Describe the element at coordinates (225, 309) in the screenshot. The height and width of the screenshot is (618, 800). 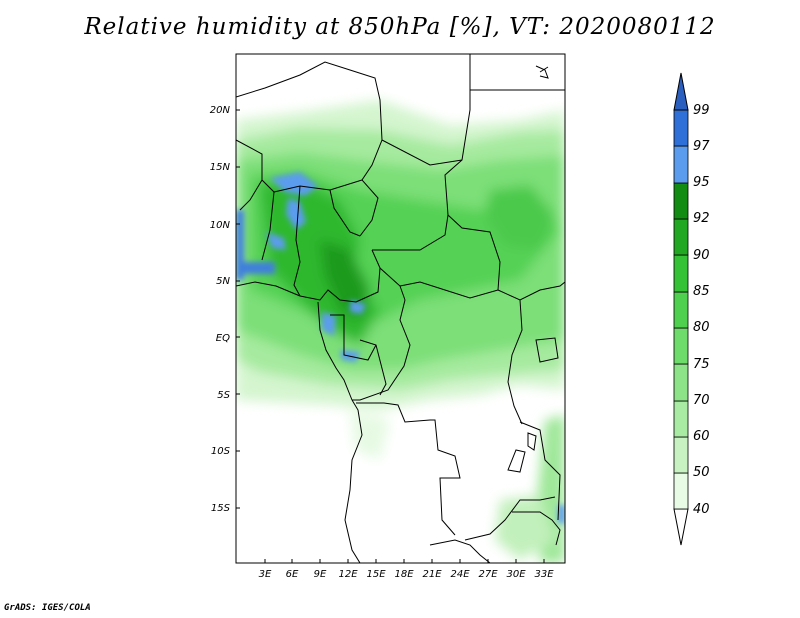
I see `latitude-axis: 20N 15N 10N 5N EQ 5S 10S 15S` at that location.